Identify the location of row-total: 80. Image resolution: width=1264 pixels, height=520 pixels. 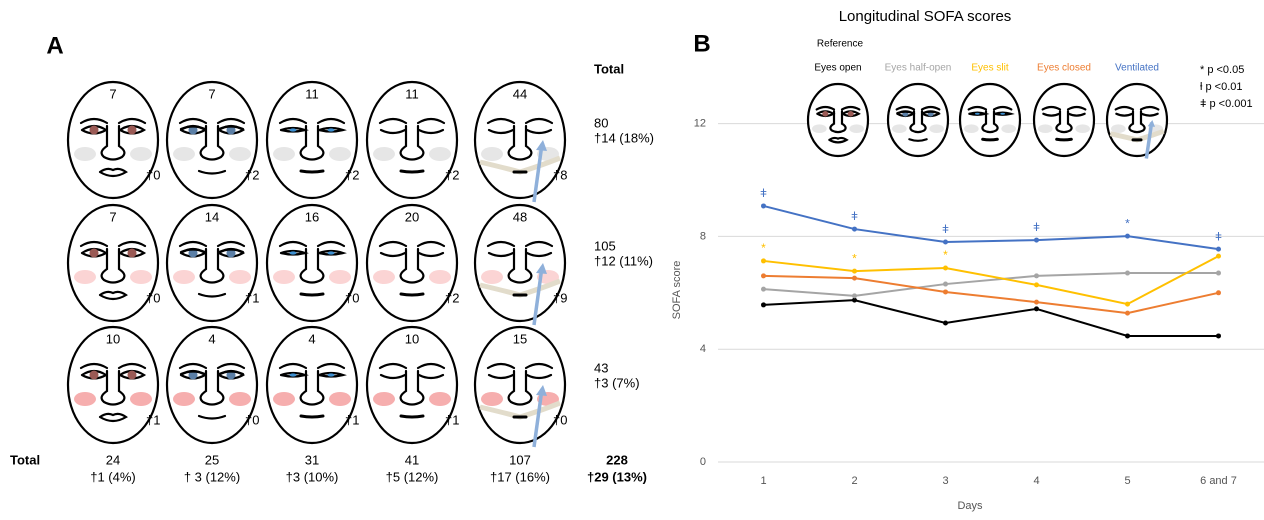
(601, 122).